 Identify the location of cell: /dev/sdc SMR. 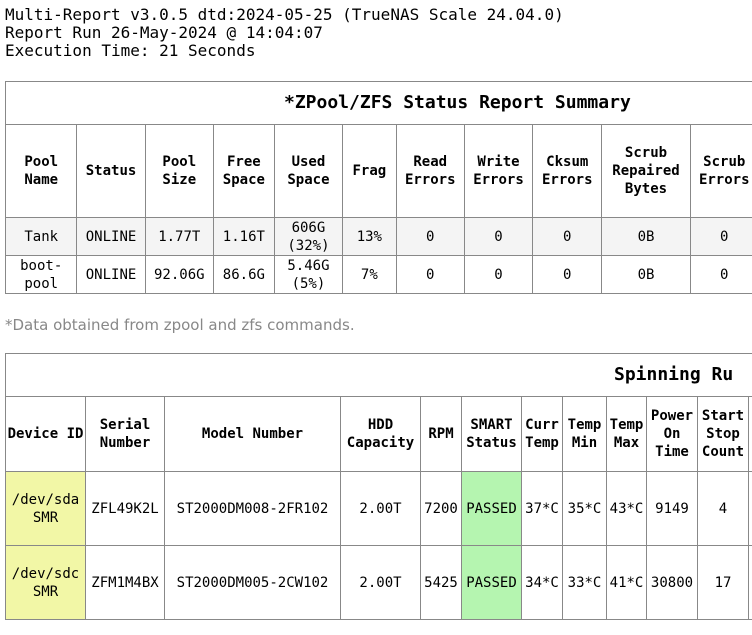
(45, 582).